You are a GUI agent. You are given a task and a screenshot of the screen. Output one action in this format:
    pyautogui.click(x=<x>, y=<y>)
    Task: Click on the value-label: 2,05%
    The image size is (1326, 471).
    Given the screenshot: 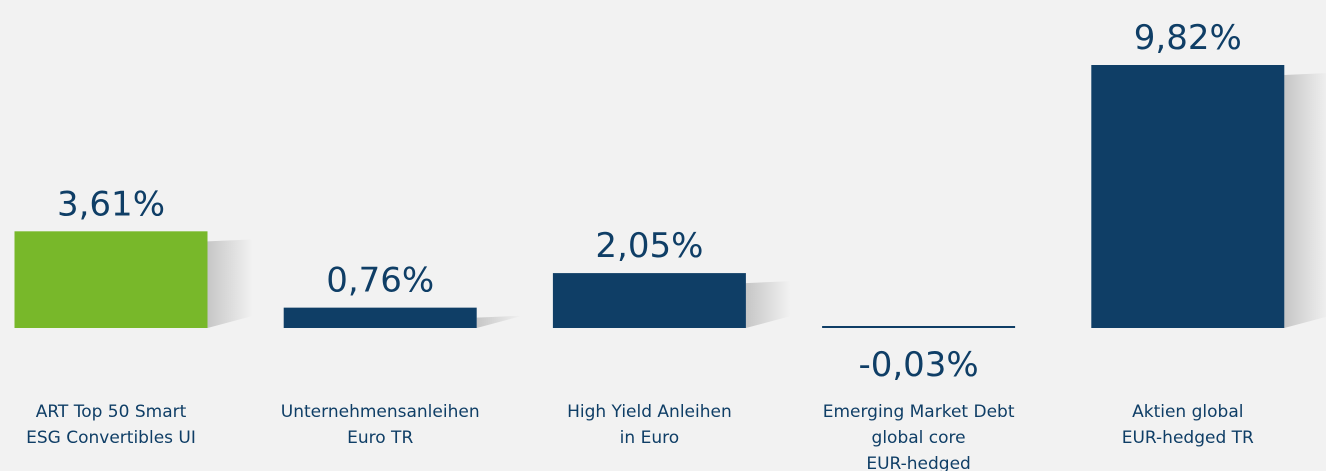 What is the action you would take?
    pyautogui.click(x=649, y=246)
    